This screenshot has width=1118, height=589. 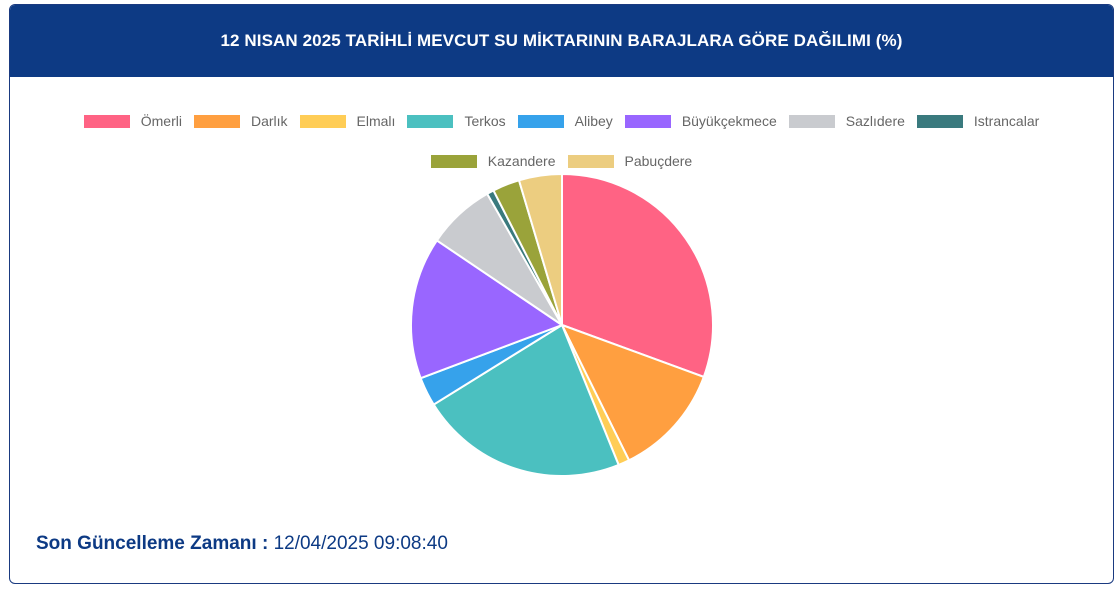 I want to click on pie-slice-ömerli, so click(x=637, y=275).